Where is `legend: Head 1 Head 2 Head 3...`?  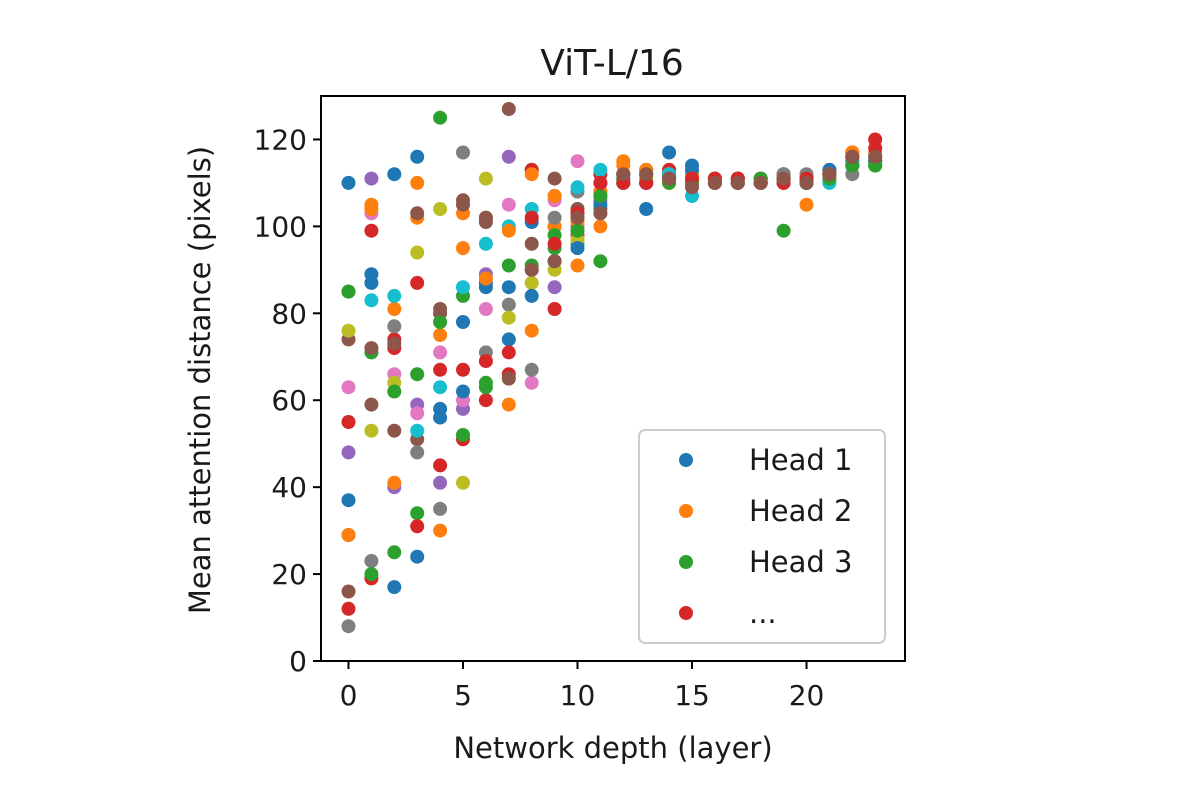
legend: Head 1 Head 2 Head 3... is located at coordinates (762, 536).